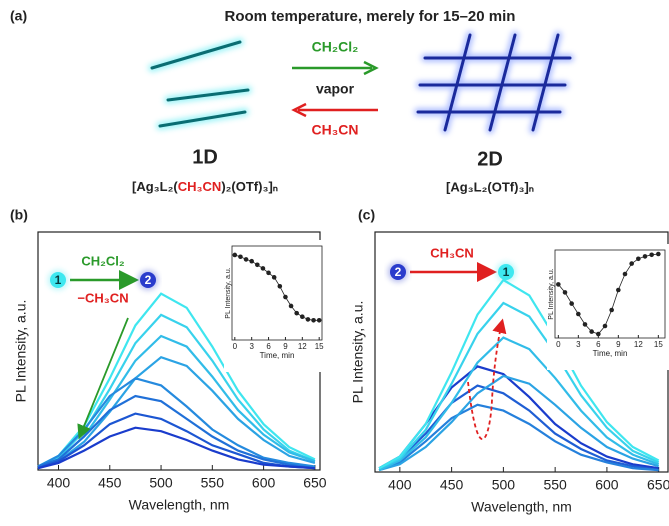  What do you see at coordinates (200, 84) in the screenshot?
I see `chains-1d` at bounding box center [200, 84].